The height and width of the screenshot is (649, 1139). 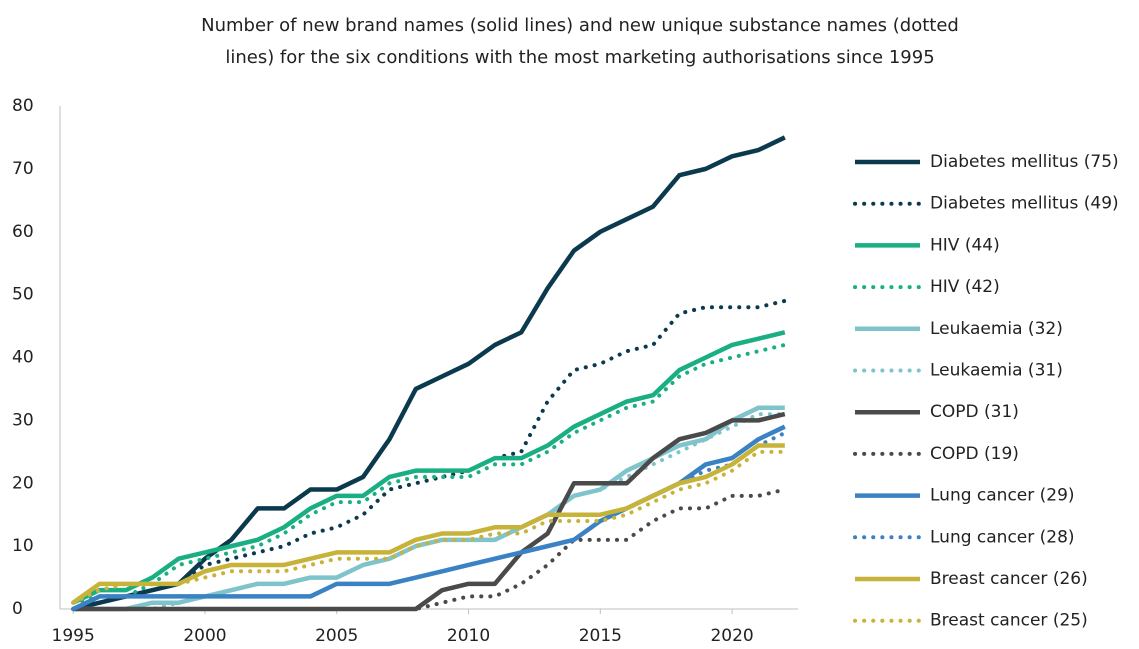 I want to click on legend-label: Lung cancer (29), so click(x=1002, y=496).